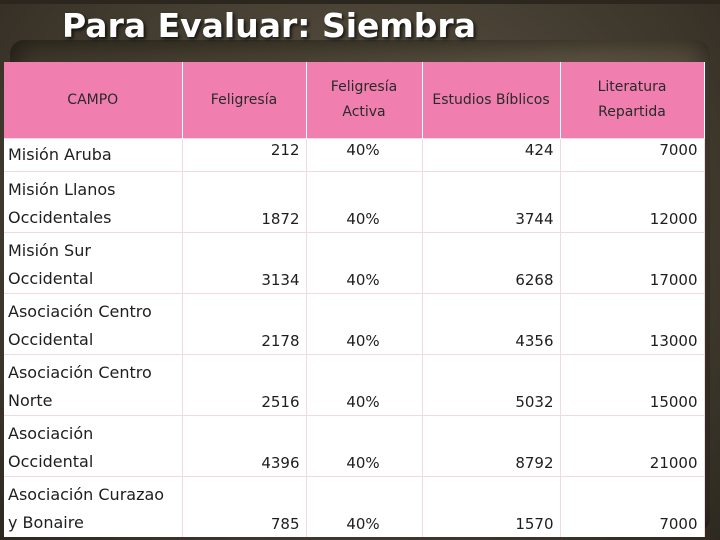  Describe the element at coordinates (93, 263) in the screenshot. I see `cell-campo: Misión Sur Occidental` at that location.